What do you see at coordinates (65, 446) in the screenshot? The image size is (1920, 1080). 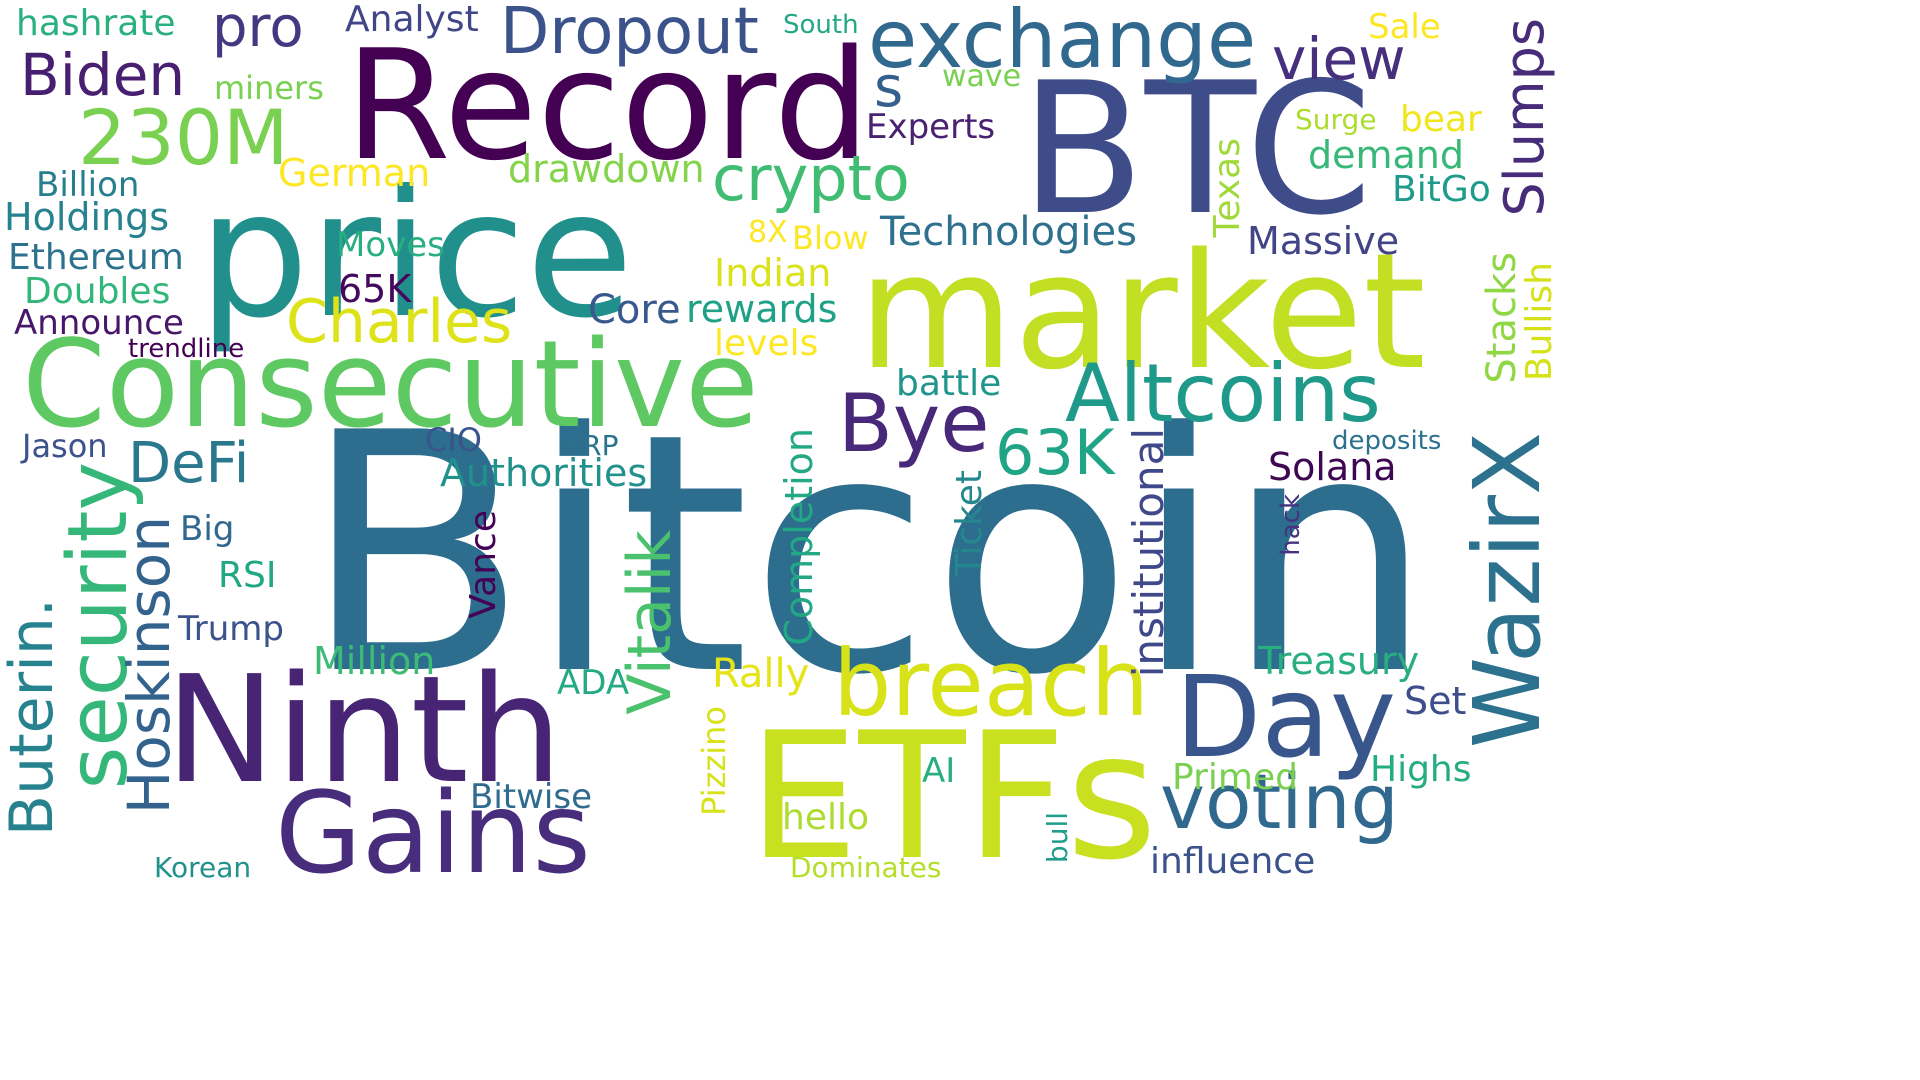 I see `word-jason: Jason` at bounding box center [65, 446].